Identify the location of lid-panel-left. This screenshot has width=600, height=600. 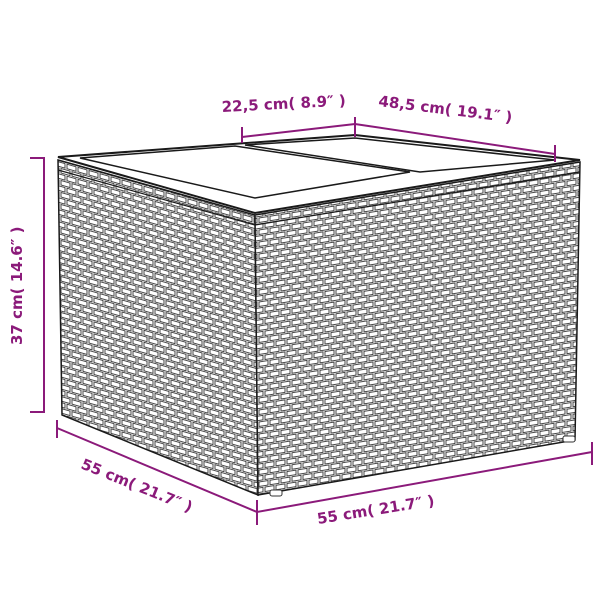
(245, 172).